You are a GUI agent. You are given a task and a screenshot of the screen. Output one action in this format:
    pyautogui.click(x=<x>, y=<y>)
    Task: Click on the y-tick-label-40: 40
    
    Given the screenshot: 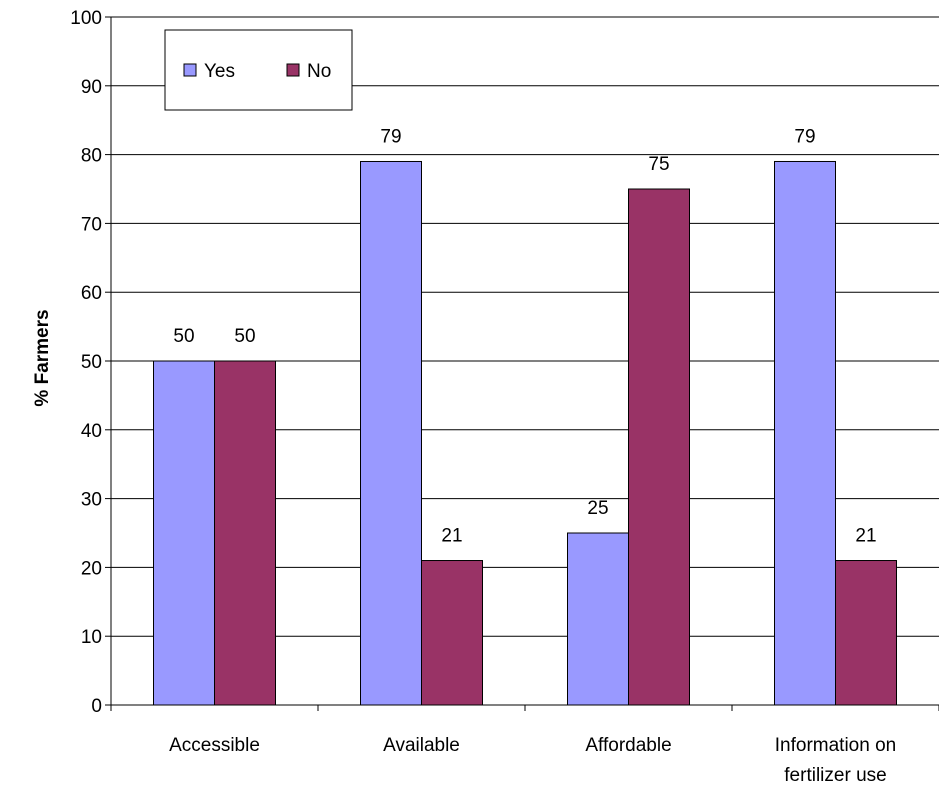 What is the action you would take?
    pyautogui.click(x=91, y=431)
    